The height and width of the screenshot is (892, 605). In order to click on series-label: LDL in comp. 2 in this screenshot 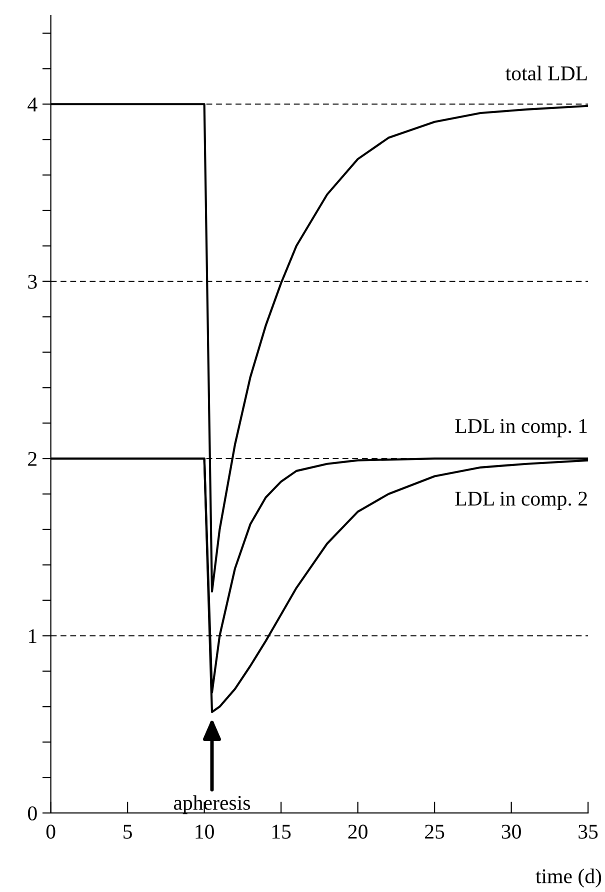, I will do `click(521, 501)`.